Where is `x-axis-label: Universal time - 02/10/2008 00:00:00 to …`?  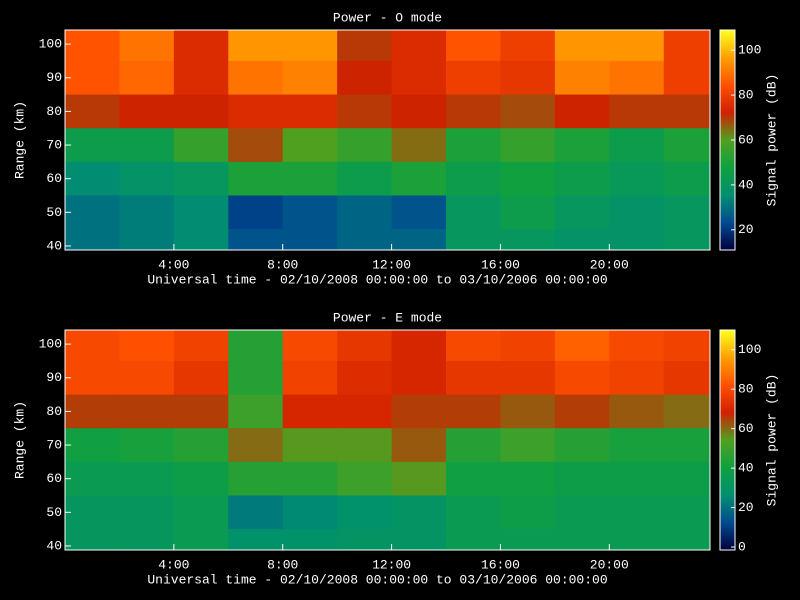
x-axis-label: Universal time - 02/10/2008 00:00:00 to … is located at coordinates (377, 579).